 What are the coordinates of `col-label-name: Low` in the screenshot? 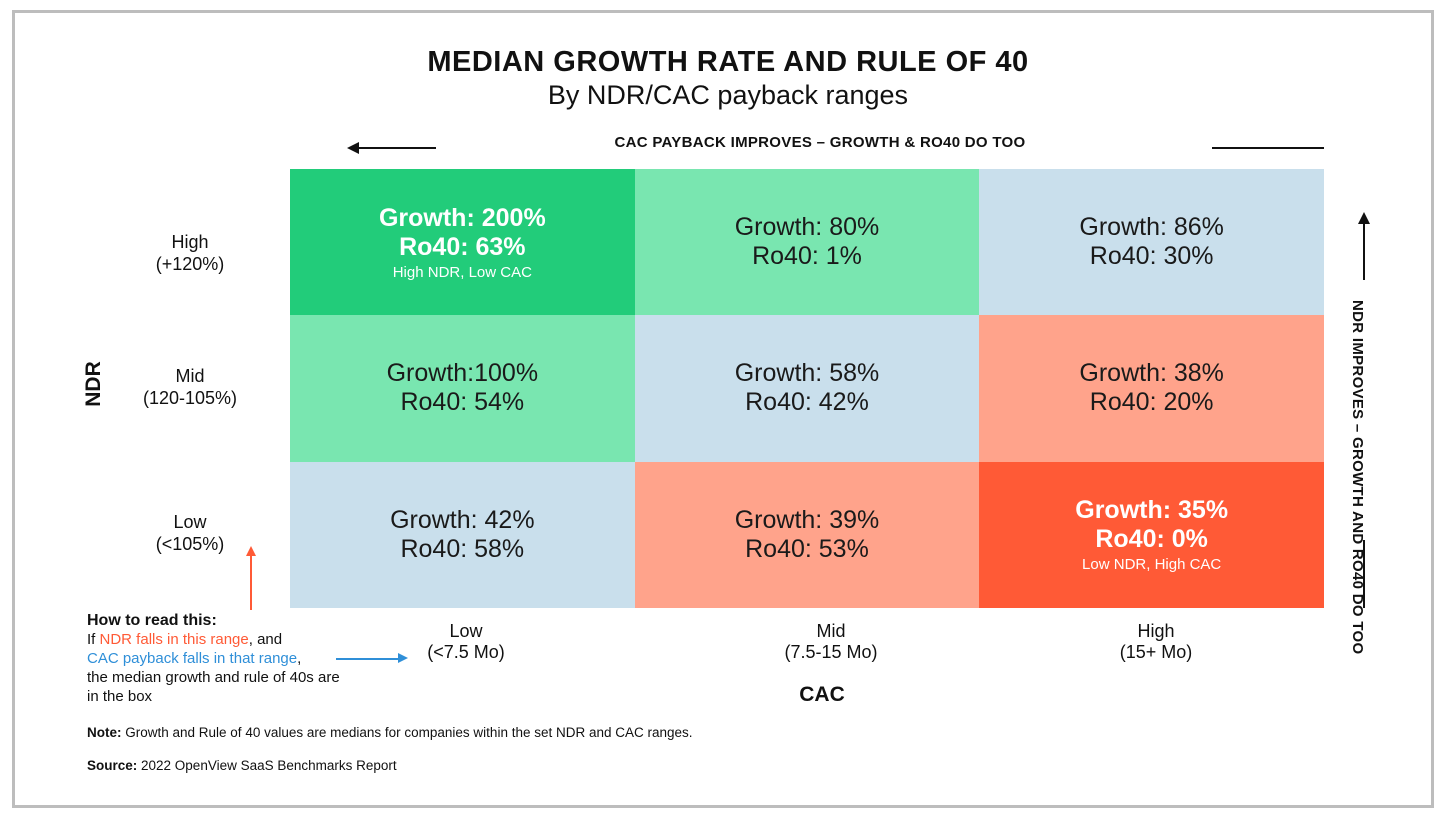 It's located at (466, 631).